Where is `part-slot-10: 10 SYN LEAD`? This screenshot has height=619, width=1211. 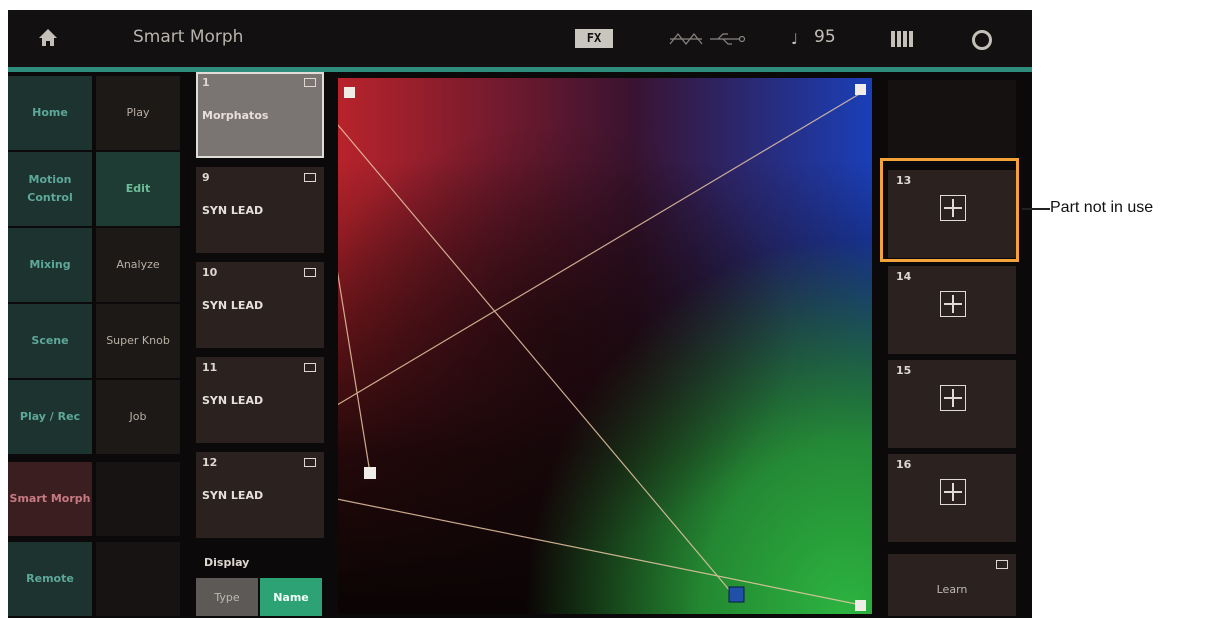
part-slot-10: 10 SYN LEAD is located at coordinates (260, 305).